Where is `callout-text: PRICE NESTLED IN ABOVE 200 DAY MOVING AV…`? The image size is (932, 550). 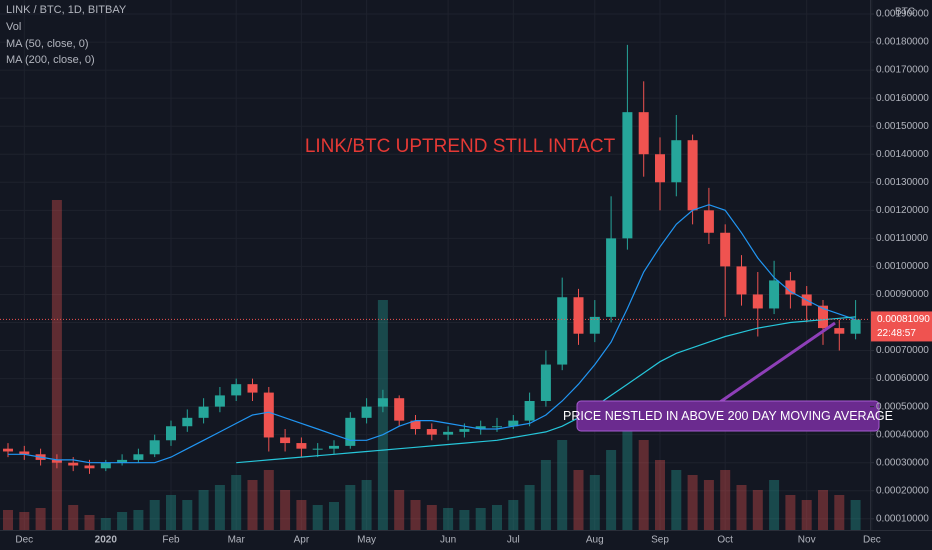 callout-text: PRICE NESTLED IN ABOVE 200 DAY MOVING AV… is located at coordinates (728, 416).